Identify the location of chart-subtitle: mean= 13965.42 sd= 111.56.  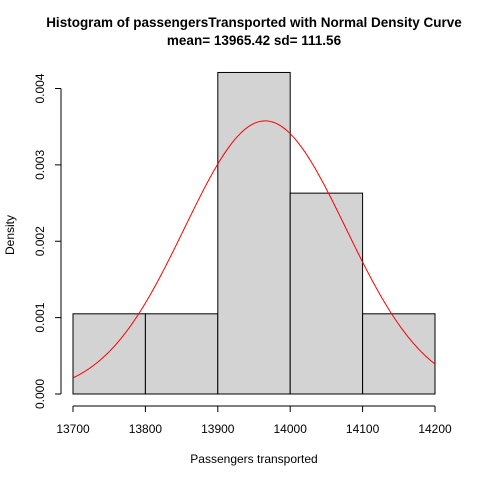
(254, 40).